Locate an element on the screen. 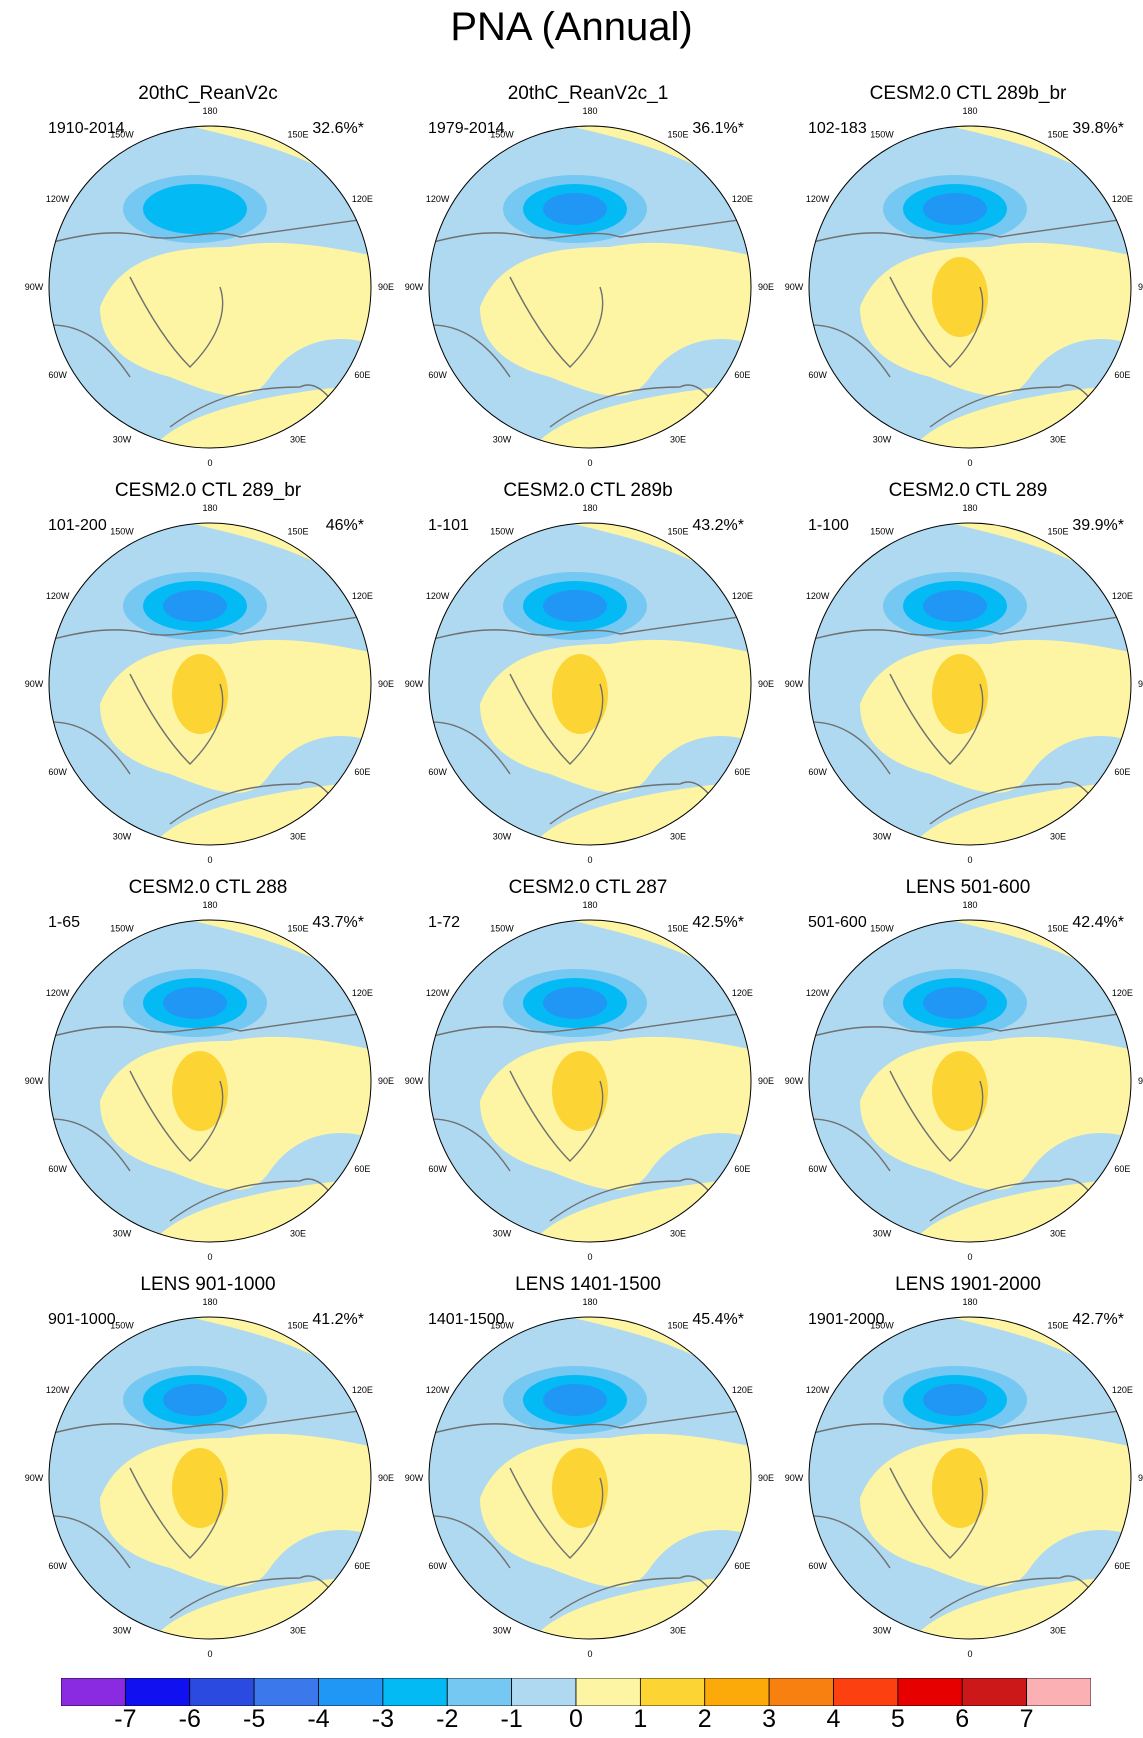 This screenshot has width=1143, height=1738. panel-title: LENS 1401-1500 is located at coordinates (588, 1284).